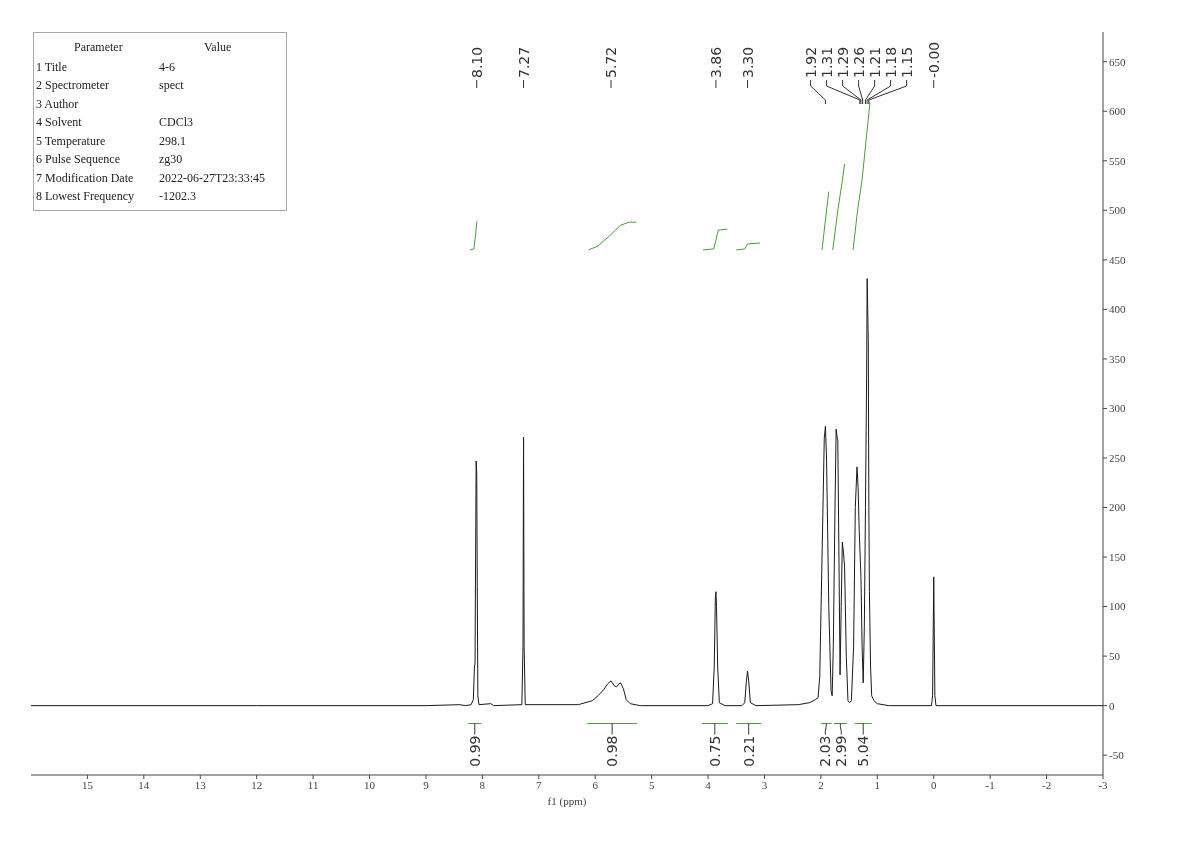  Describe the element at coordinates (715, 62) in the screenshot. I see `annotation: 3.86` at that location.